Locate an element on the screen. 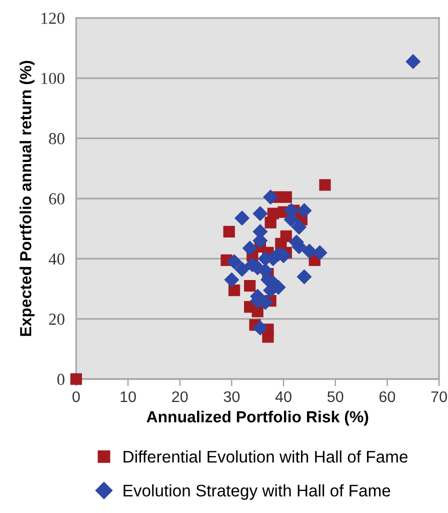 This screenshot has width=448, height=513. y-tick-label: 20 is located at coordinates (56, 319).